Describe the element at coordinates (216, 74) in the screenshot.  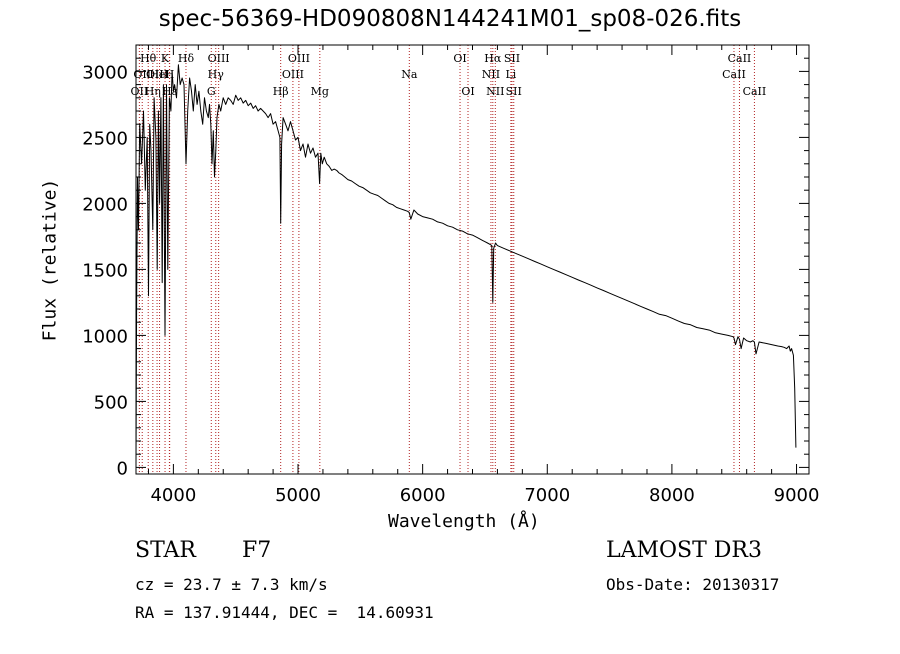
I see `line-label-11: Hγ` at that location.